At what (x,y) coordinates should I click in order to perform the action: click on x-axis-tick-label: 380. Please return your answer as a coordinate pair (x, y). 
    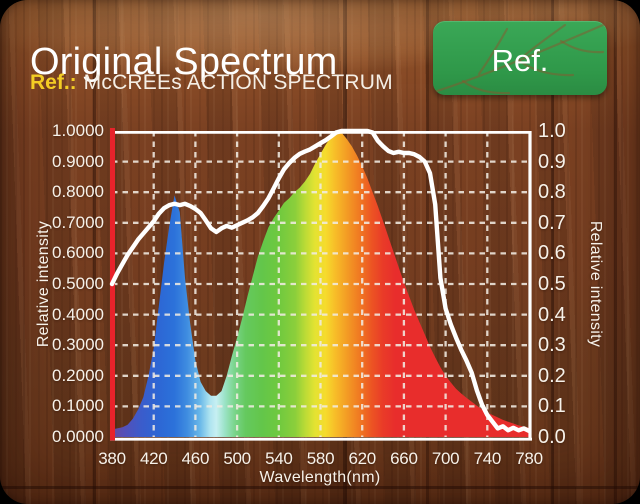
    Looking at the image, I should click on (112, 458).